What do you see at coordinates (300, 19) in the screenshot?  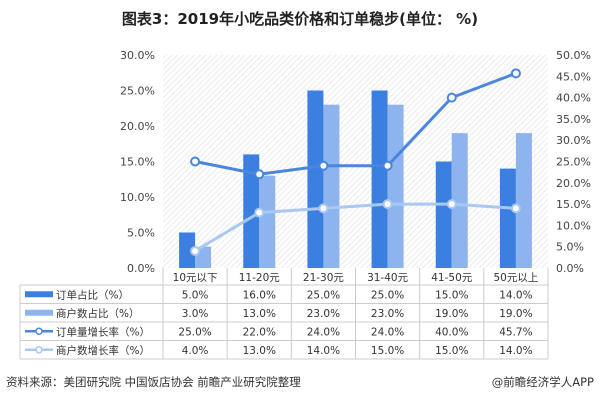 I see `chart-title: 图表3：2019年小吃品类价格和订单稳步(单位： %)` at bounding box center [300, 19].